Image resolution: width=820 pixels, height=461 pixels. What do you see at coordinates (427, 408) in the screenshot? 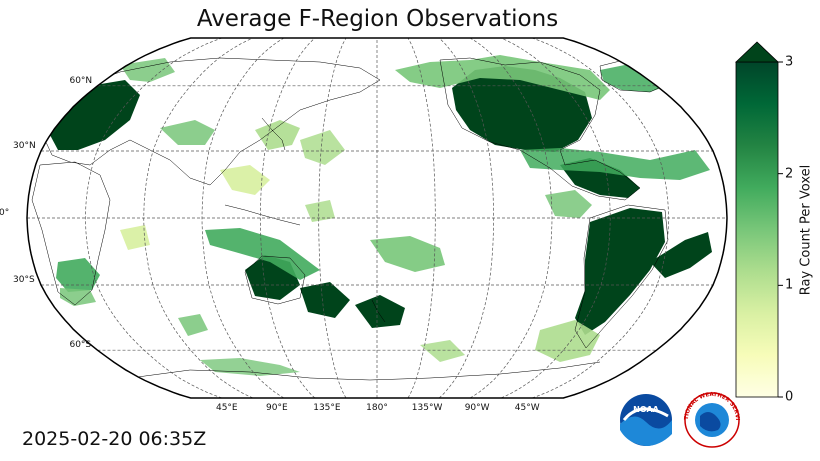
I see `lon-label-135w: 135°W` at bounding box center [427, 408].